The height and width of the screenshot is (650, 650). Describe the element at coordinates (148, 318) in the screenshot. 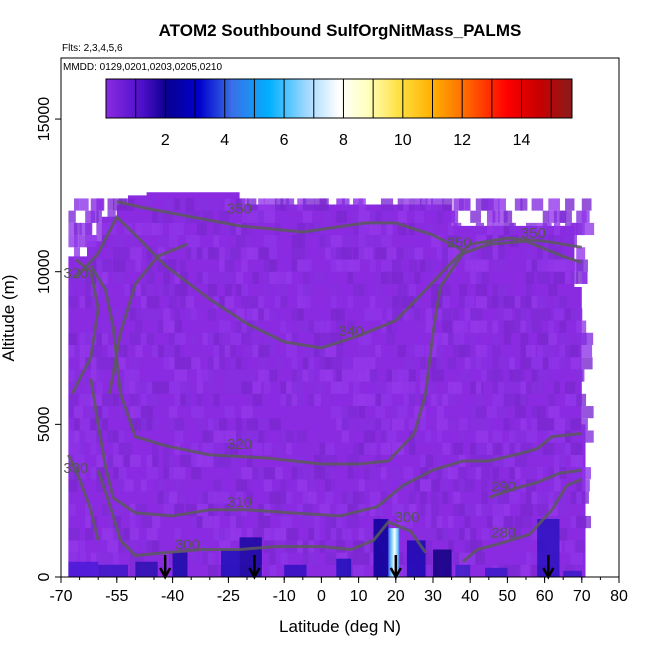

I see `contour-line` at that location.